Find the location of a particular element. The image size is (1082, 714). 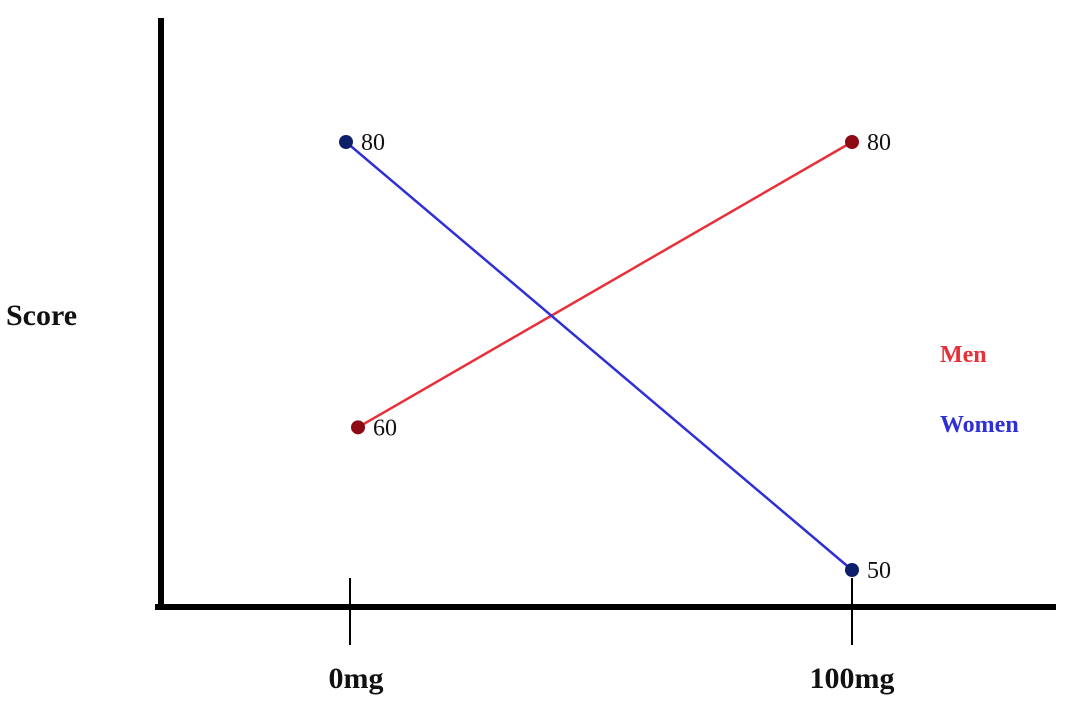

legend-entry-men: Men is located at coordinates (963, 355).